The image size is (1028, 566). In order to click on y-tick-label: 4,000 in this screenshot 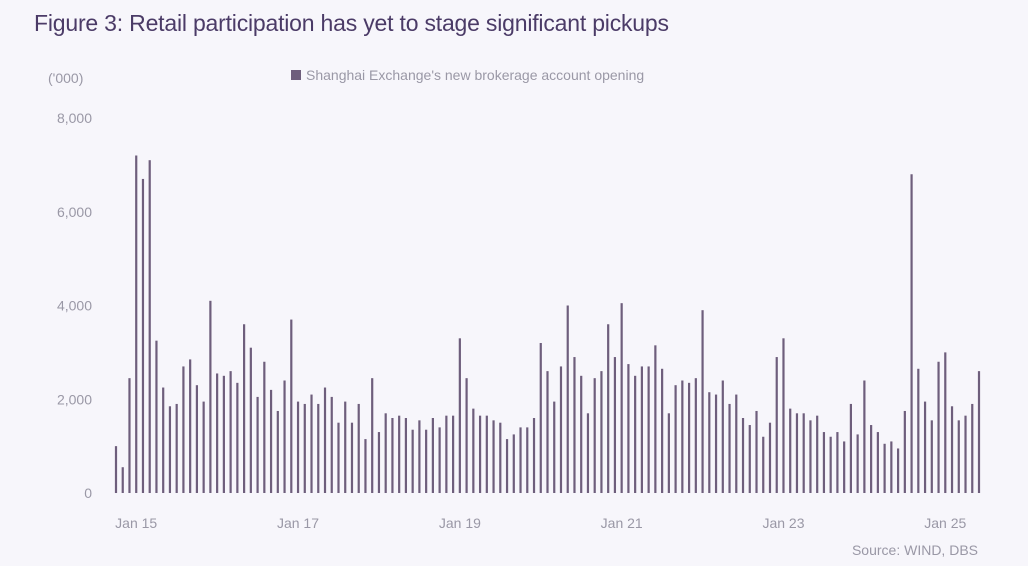, I will do `click(74, 306)`.